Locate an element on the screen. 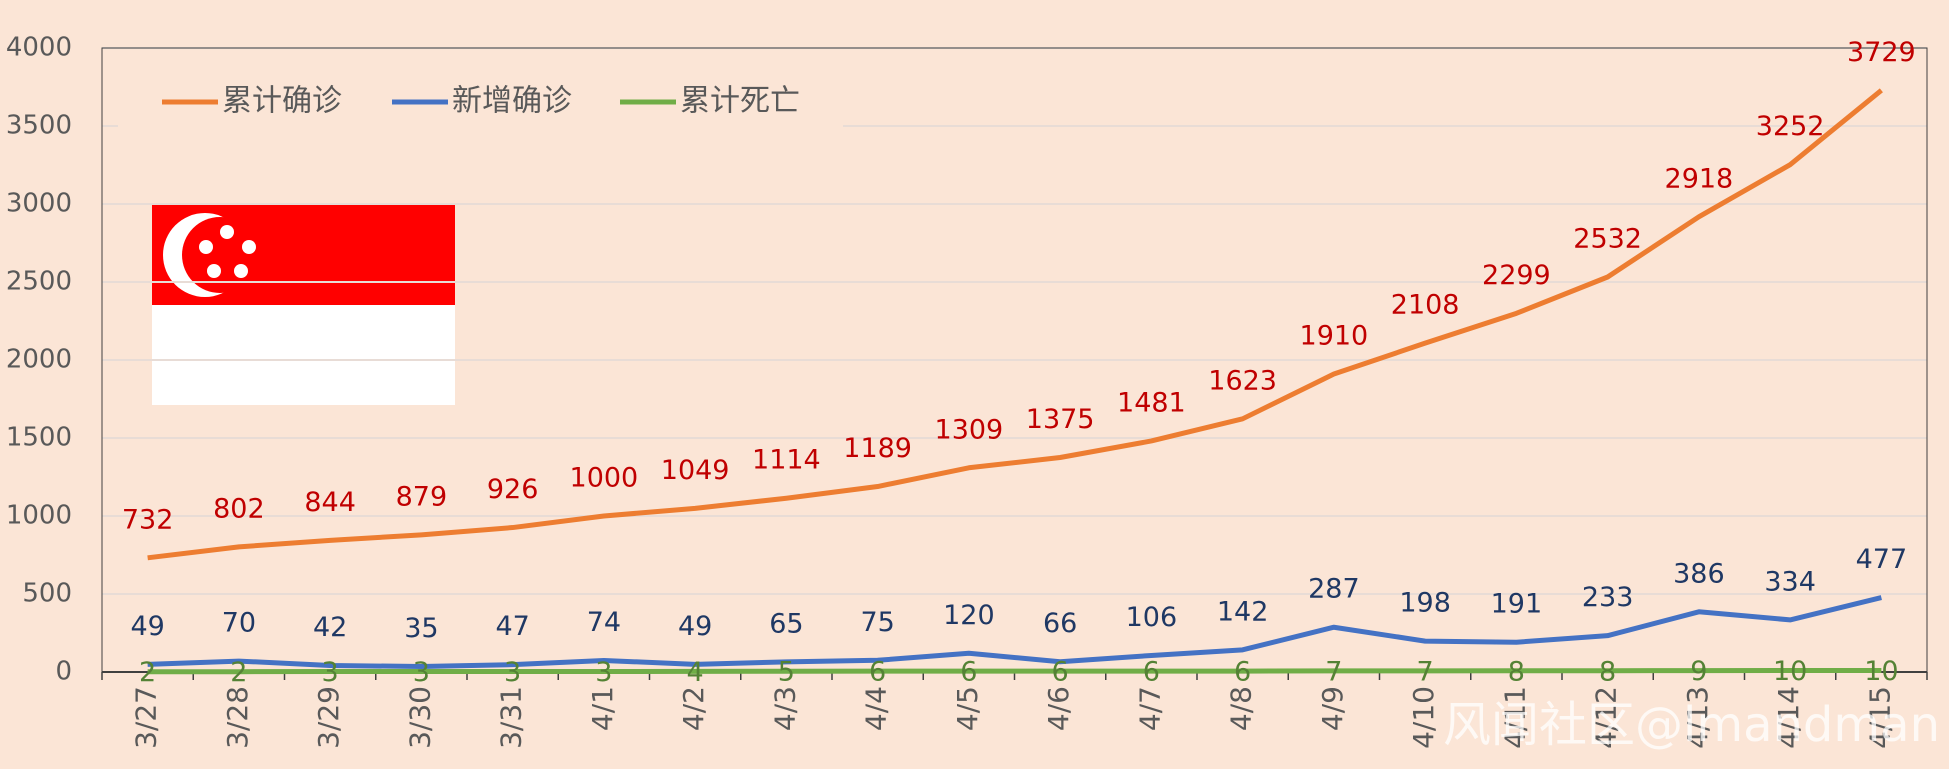 The image size is (1949, 769). x-tick-label: 4/3 is located at coordinates (784, 708).